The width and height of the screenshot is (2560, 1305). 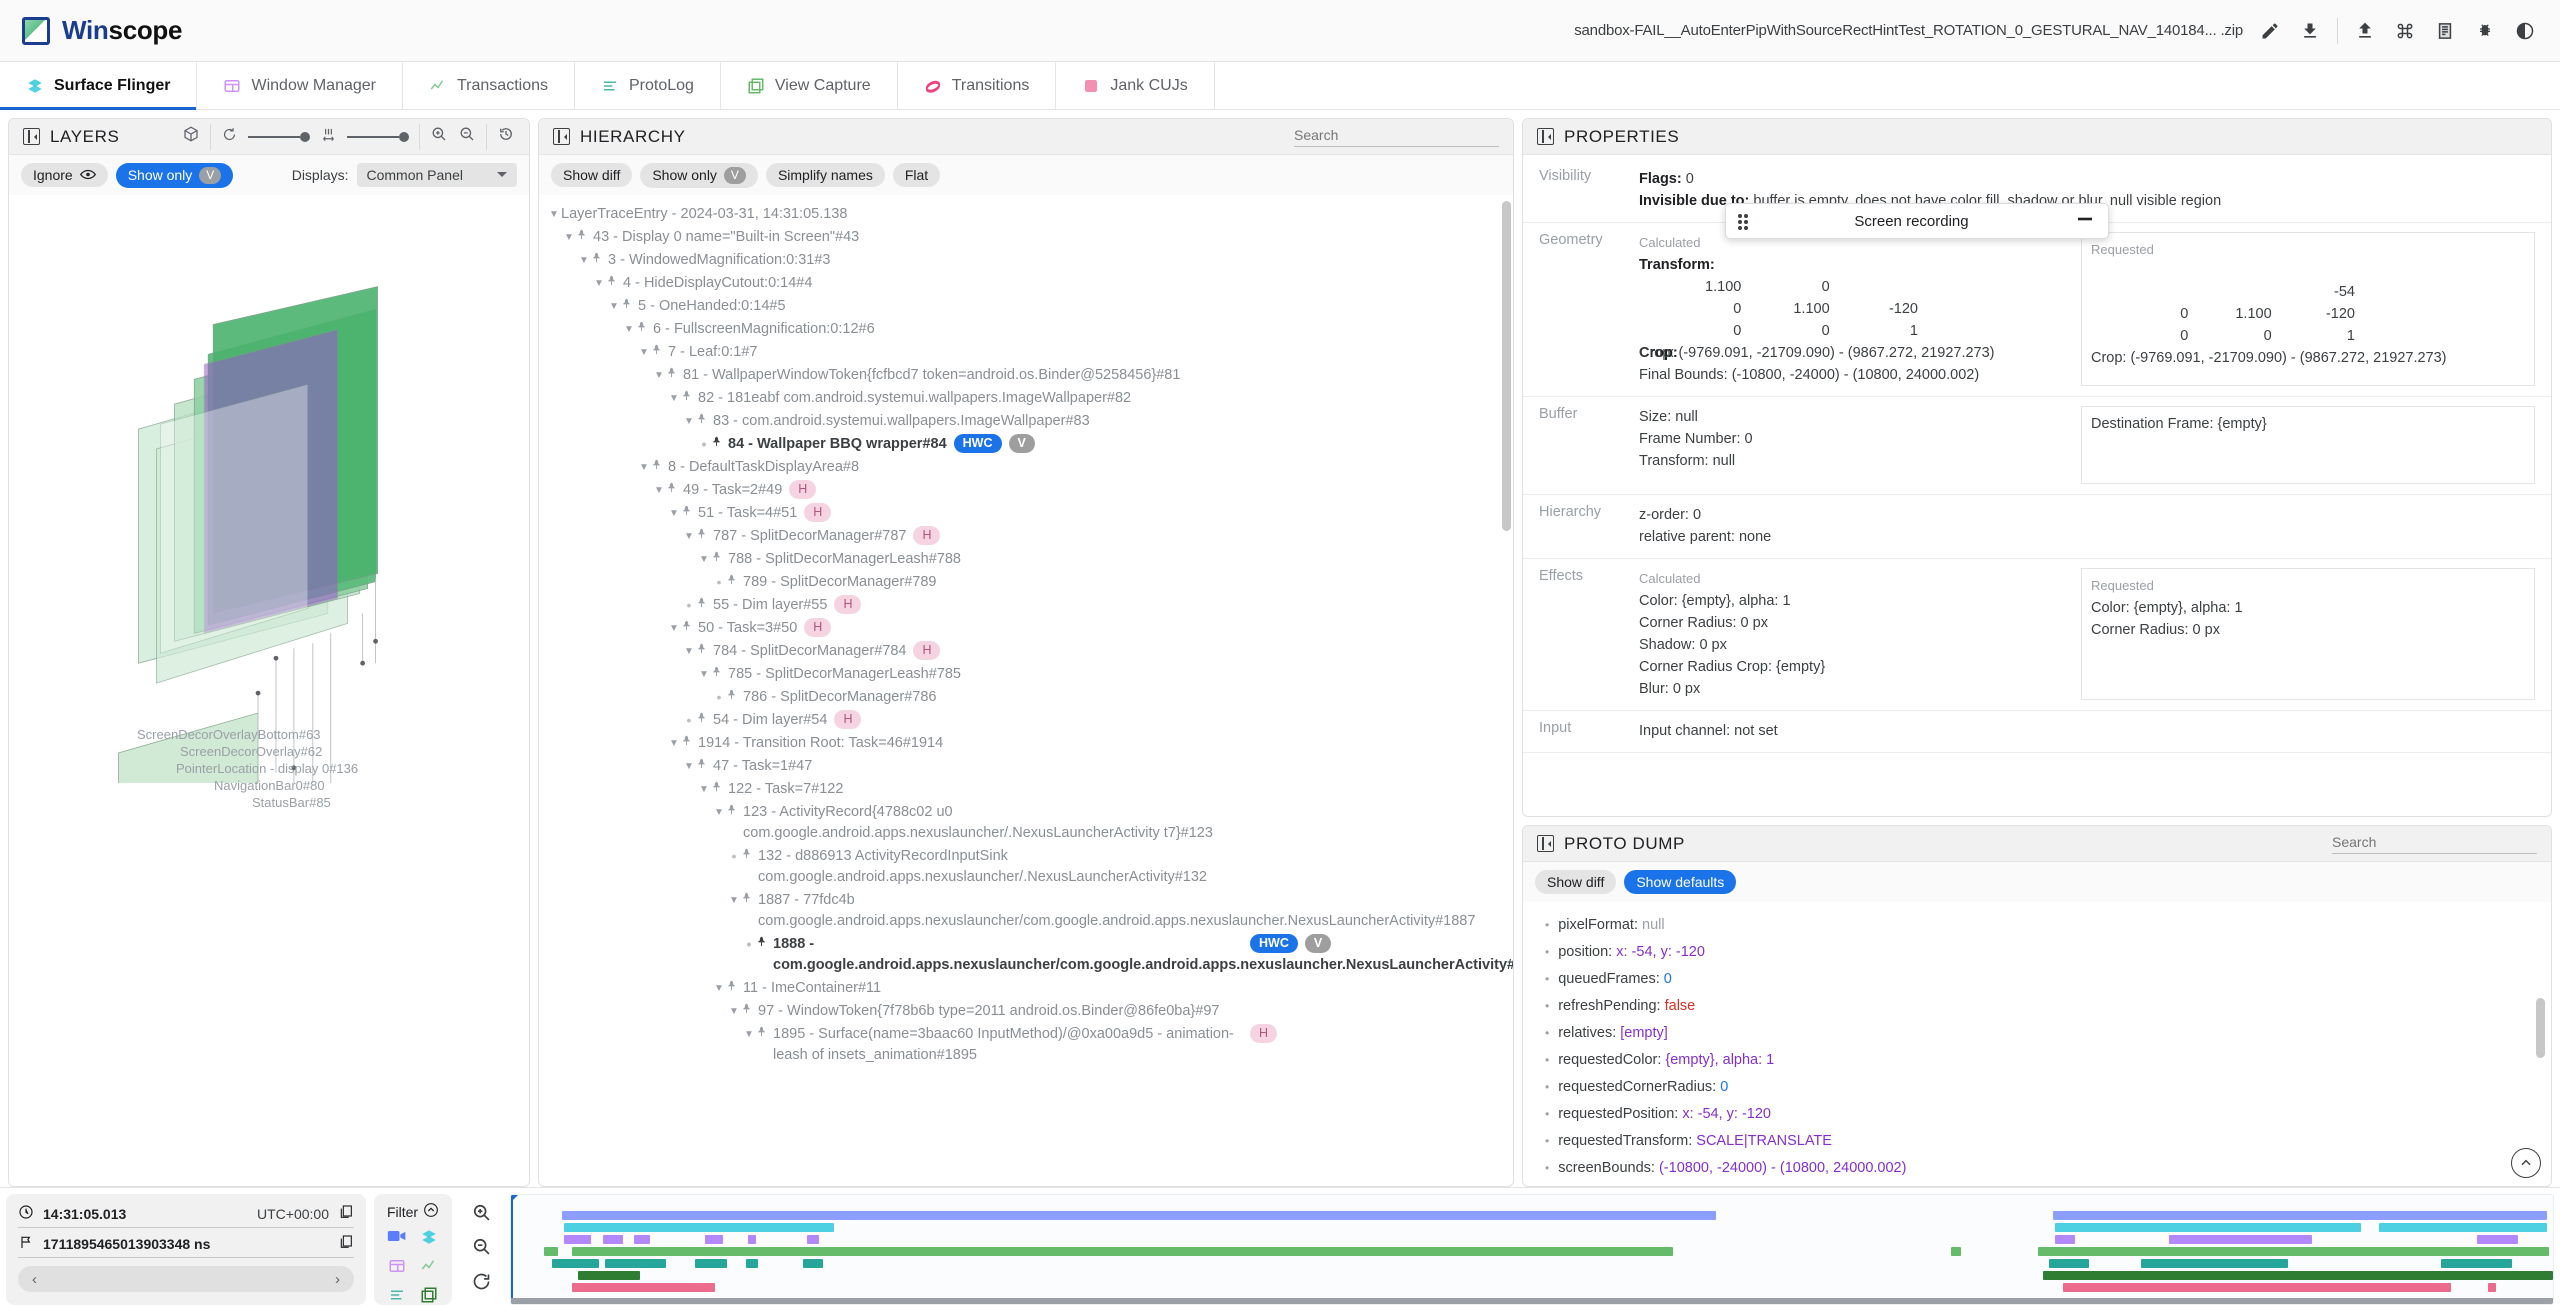 What do you see at coordinates (1030, 490) in the screenshot?
I see `tree-node: ▼ 49 - Task=2#49 H` at bounding box center [1030, 490].